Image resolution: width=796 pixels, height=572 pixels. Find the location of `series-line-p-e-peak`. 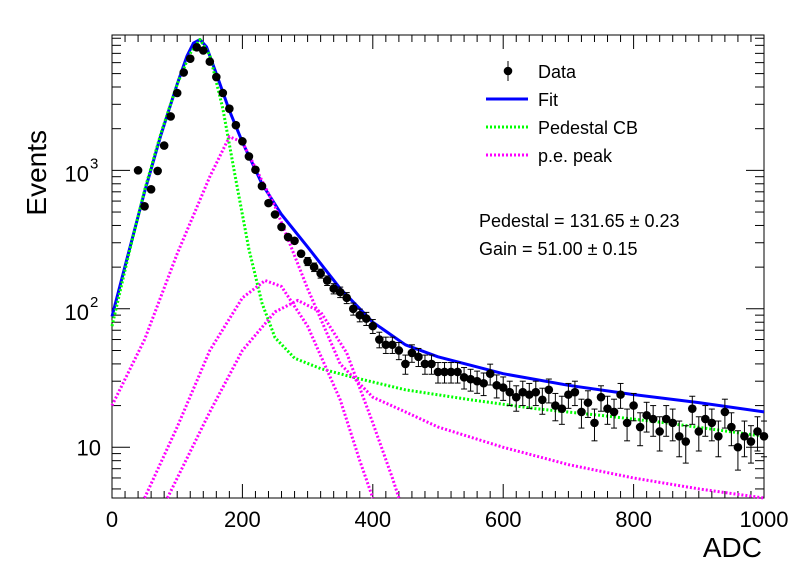

series-line-p-e-peak is located at coordinates (283, 398).